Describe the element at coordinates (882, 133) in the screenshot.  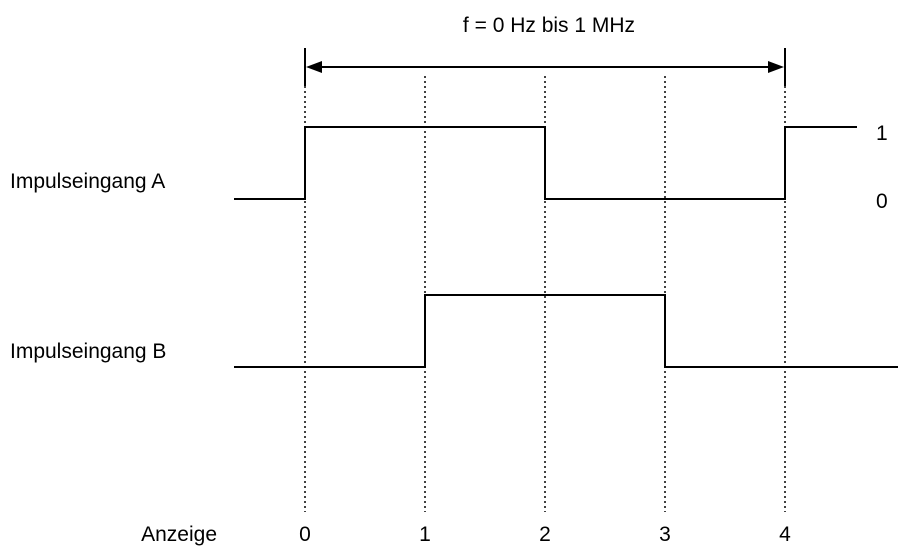
I see `level-high-label: 1` at that location.